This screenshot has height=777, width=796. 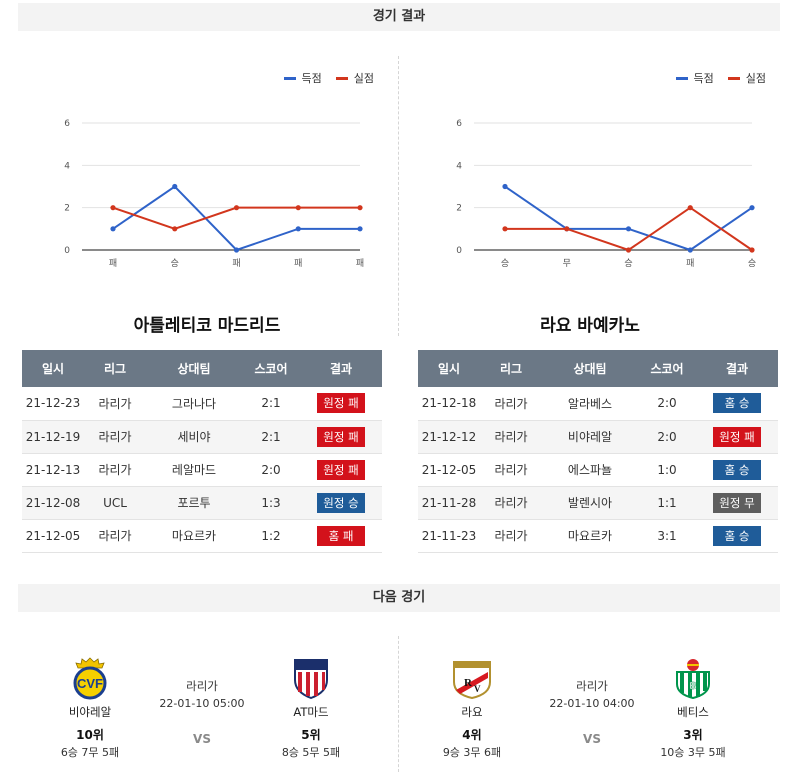 I want to click on cell-opponent: 알라베스, so click(x=590, y=404).